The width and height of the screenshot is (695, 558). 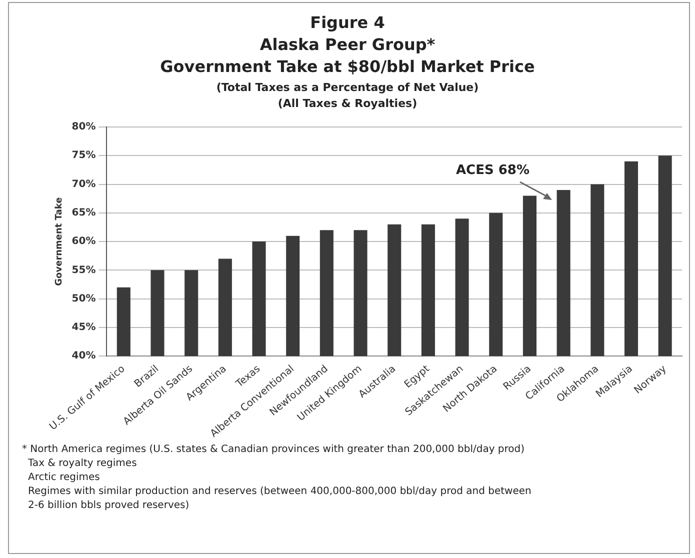 What do you see at coordinates (84, 328) in the screenshot?
I see `y-tick-label: 45%` at bounding box center [84, 328].